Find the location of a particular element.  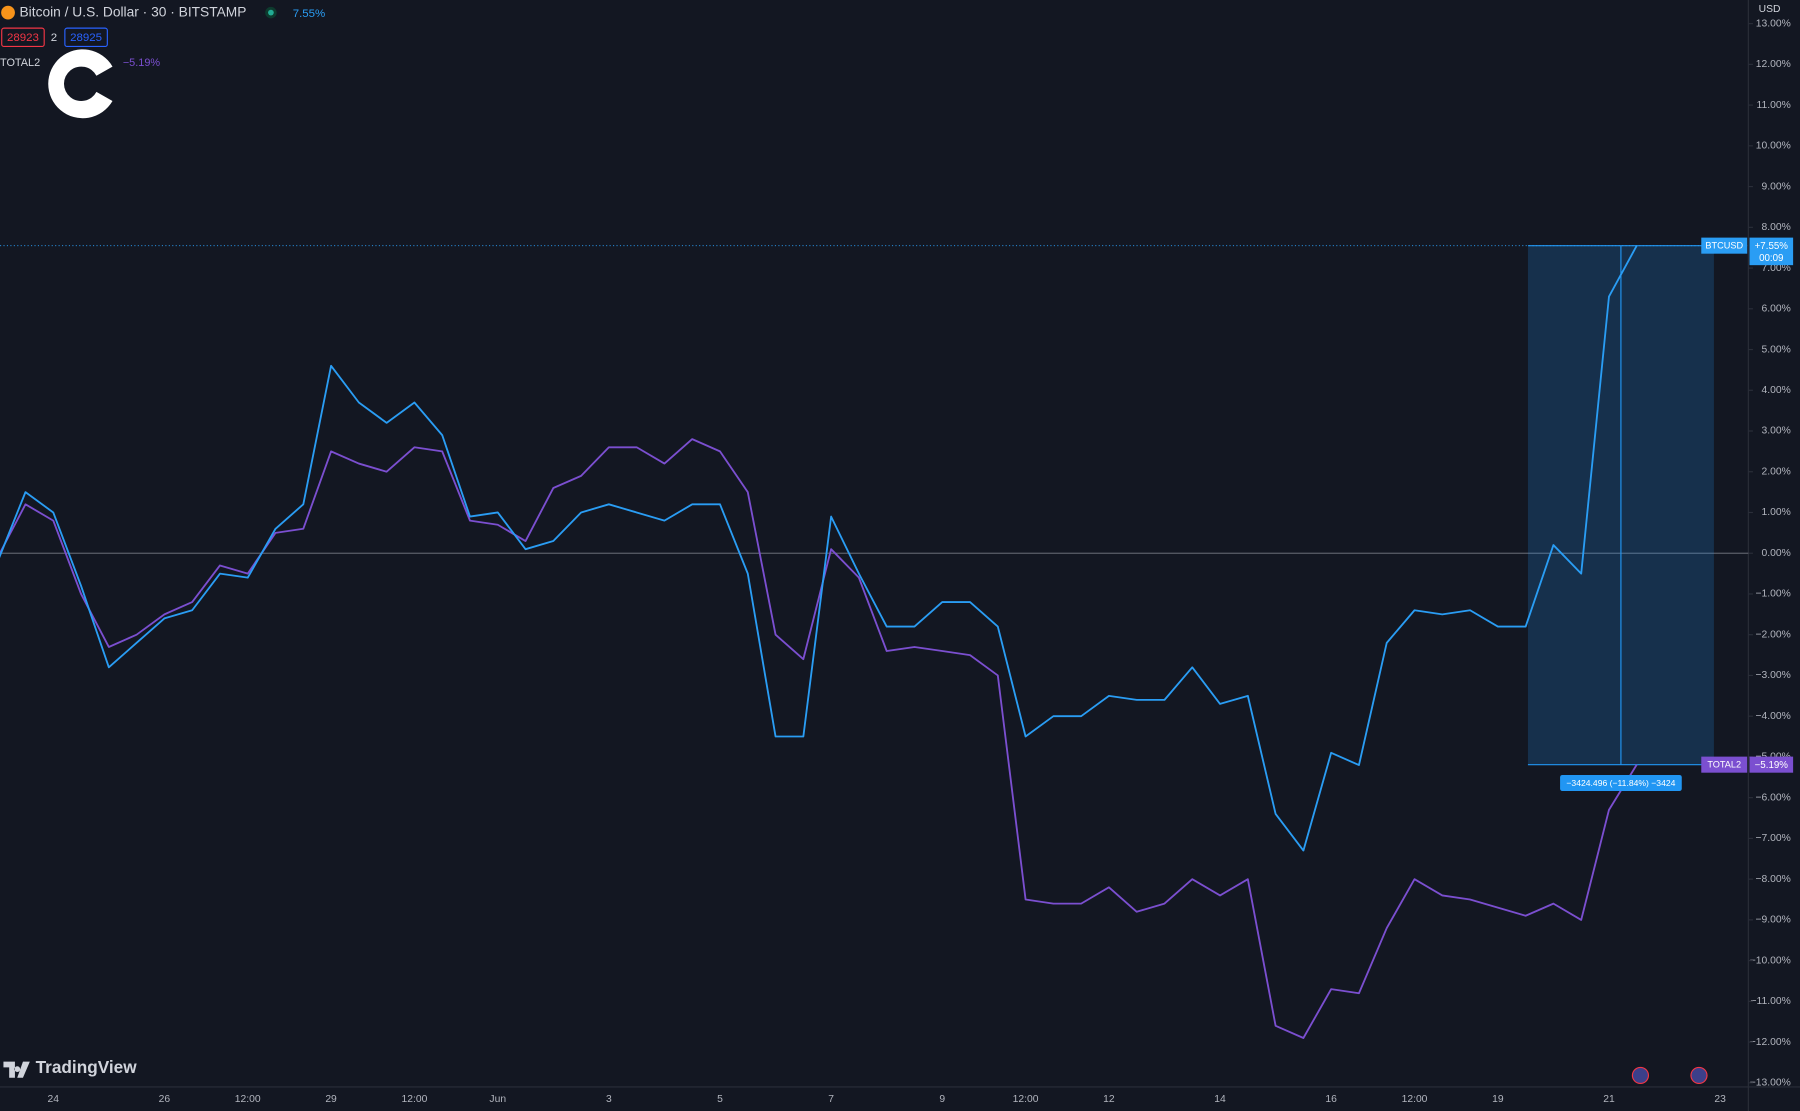

y-tick-label: −6.00% is located at coordinates (1772, 797).